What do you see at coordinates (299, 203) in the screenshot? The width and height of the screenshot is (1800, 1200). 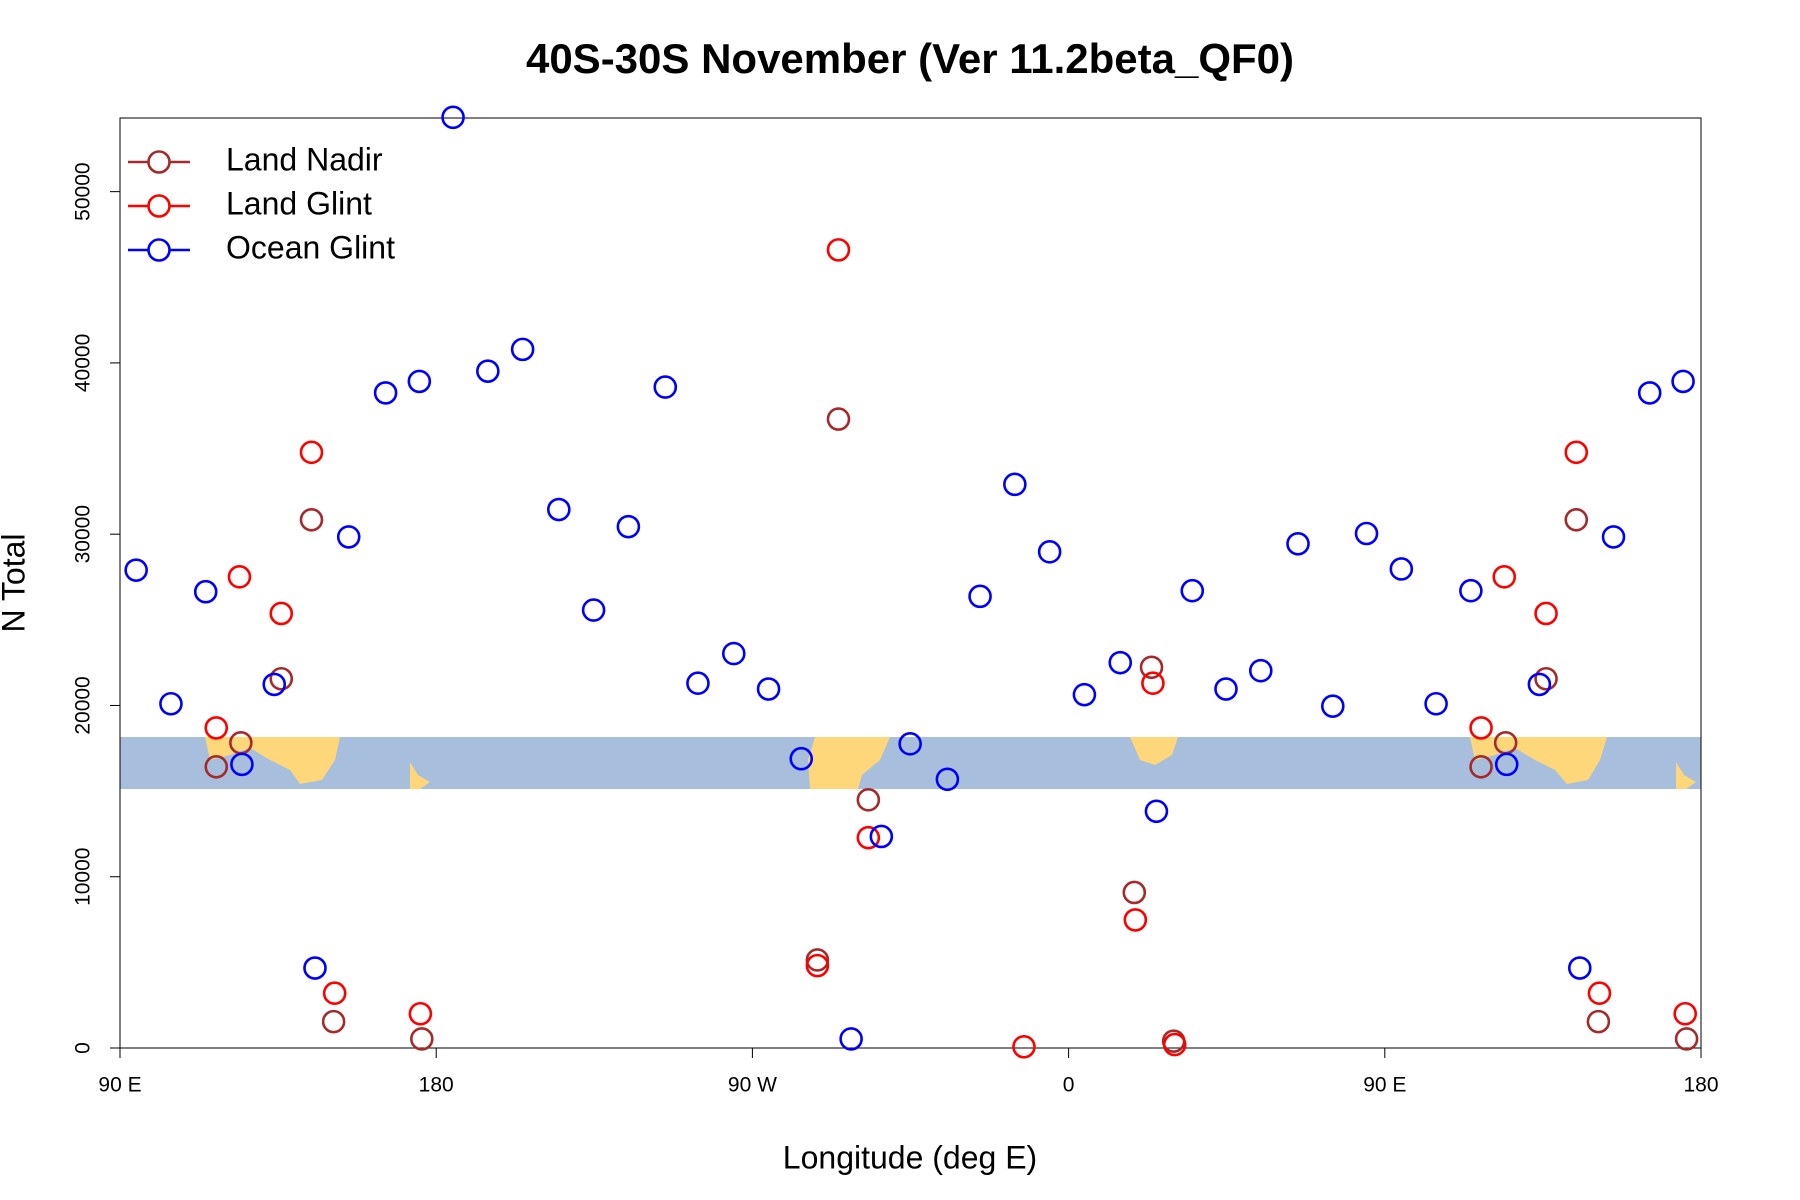 I see `legend-label: Land Glint` at bounding box center [299, 203].